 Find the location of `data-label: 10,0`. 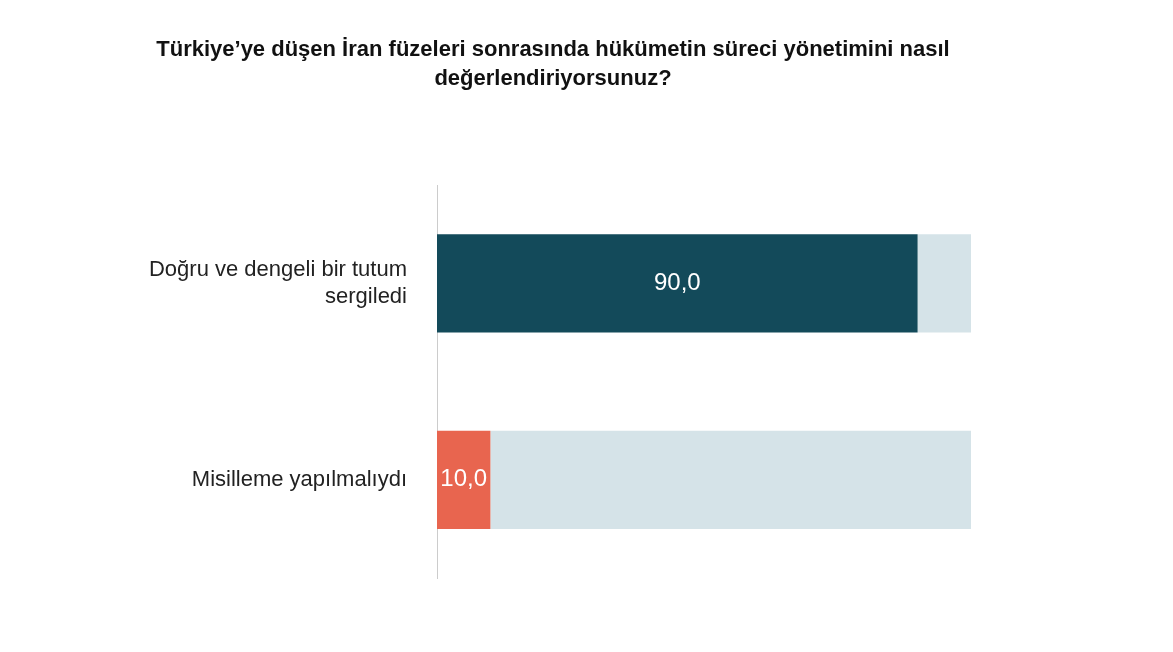

data-label: 10,0 is located at coordinates (464, 478).